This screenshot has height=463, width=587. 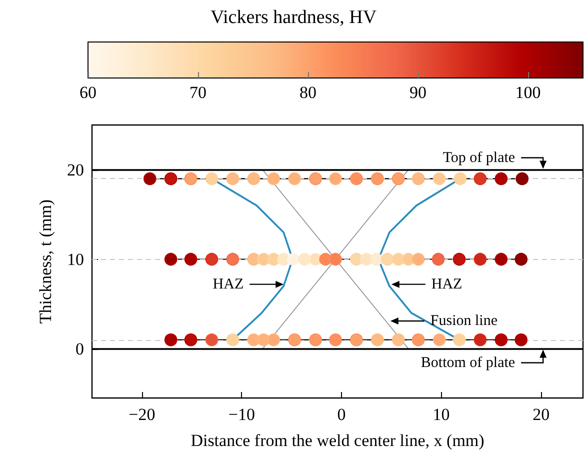 I want to click on x-tick-label: 20, so click(x=541, y=414).